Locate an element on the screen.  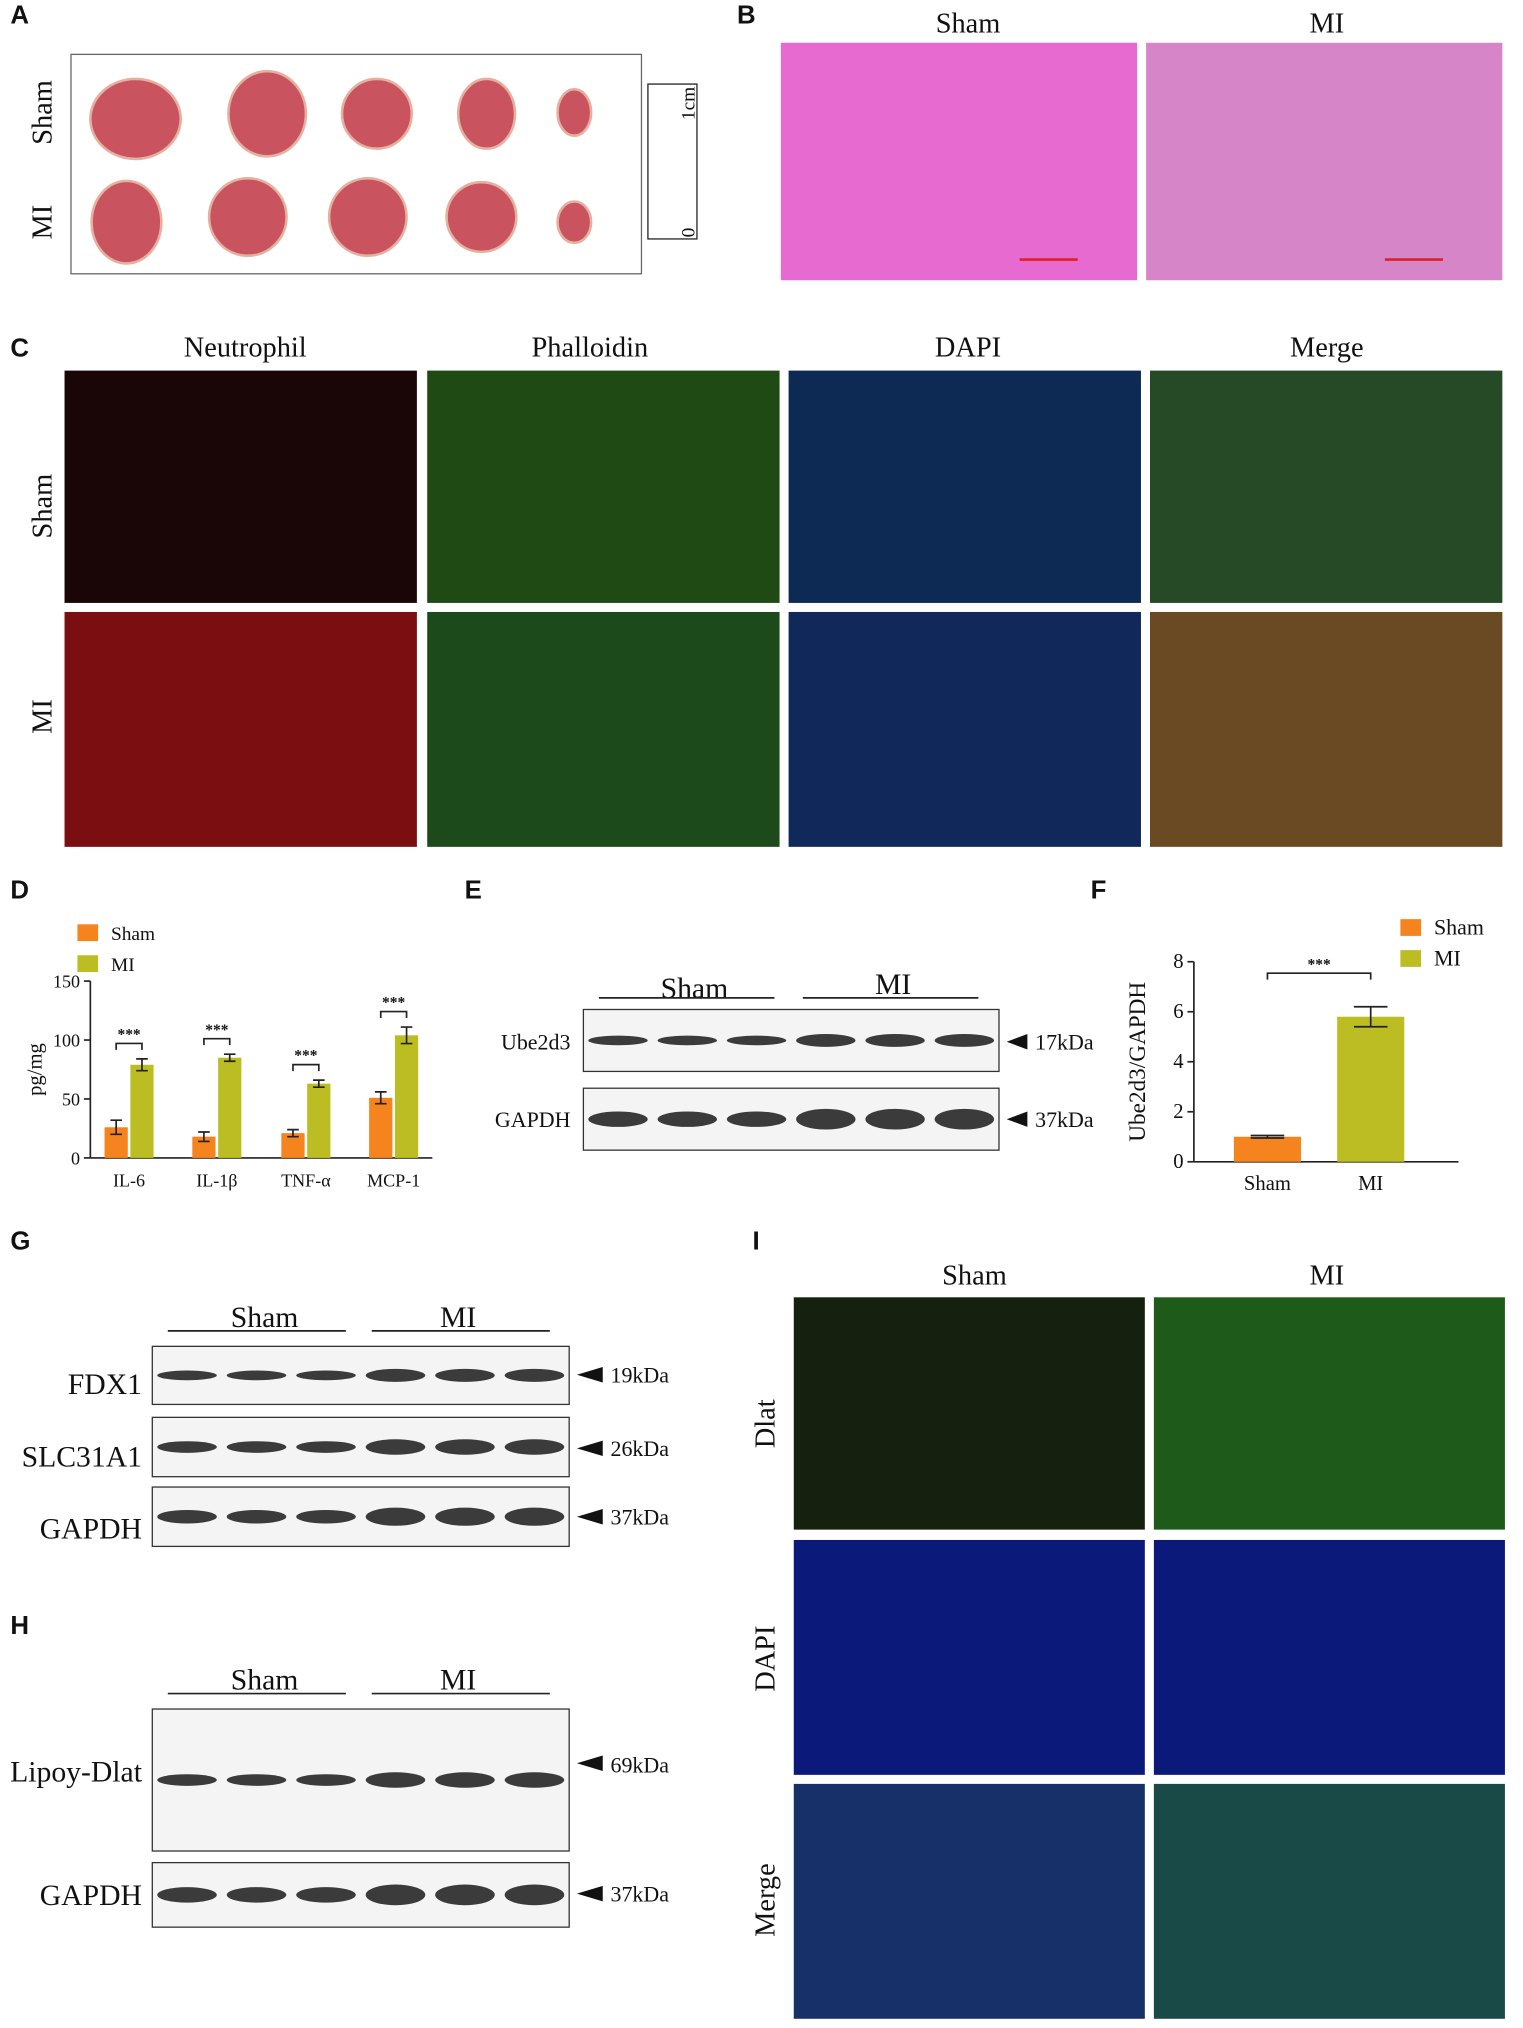
ruler-label: 0 is located at coordinates (688, 233).